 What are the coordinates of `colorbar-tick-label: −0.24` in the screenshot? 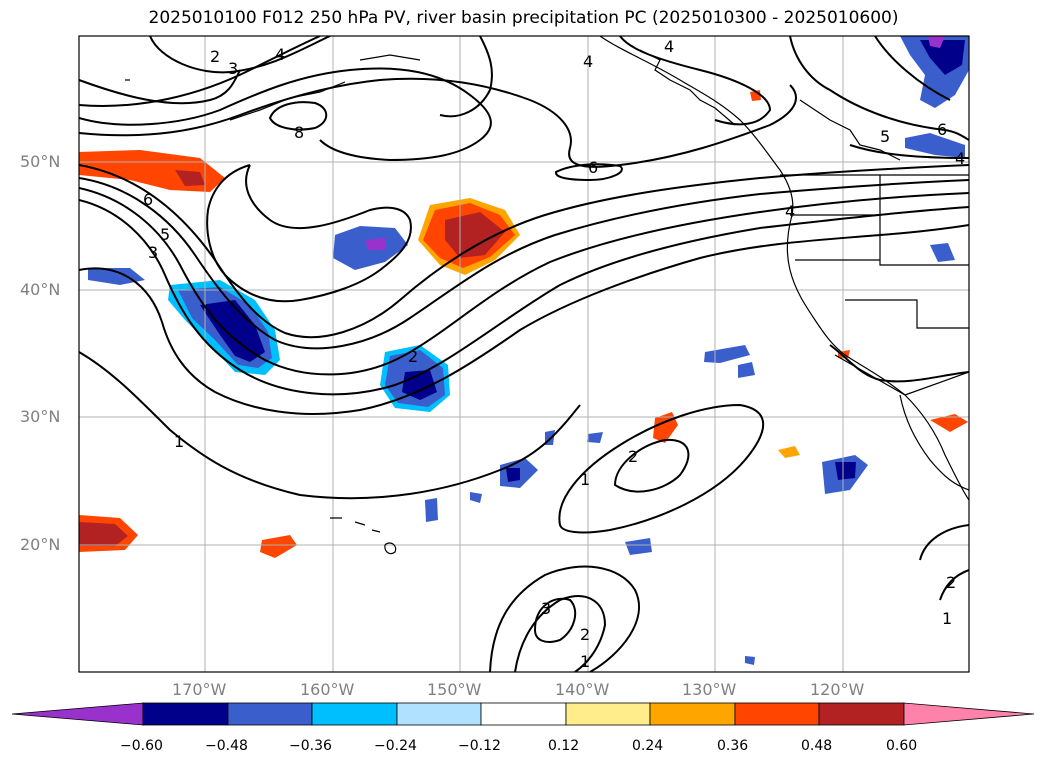 It's located at (395, 746).